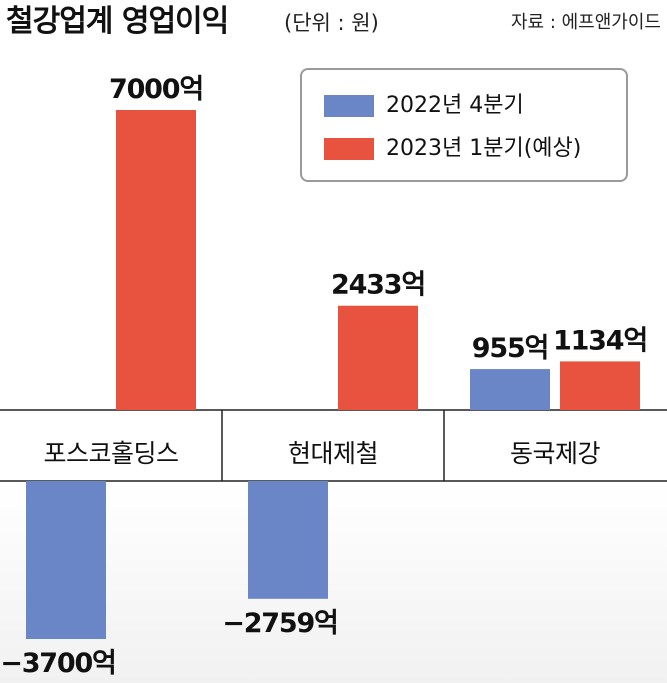  I want to click on legend-swatch-q4-2022, so click(349, 106).